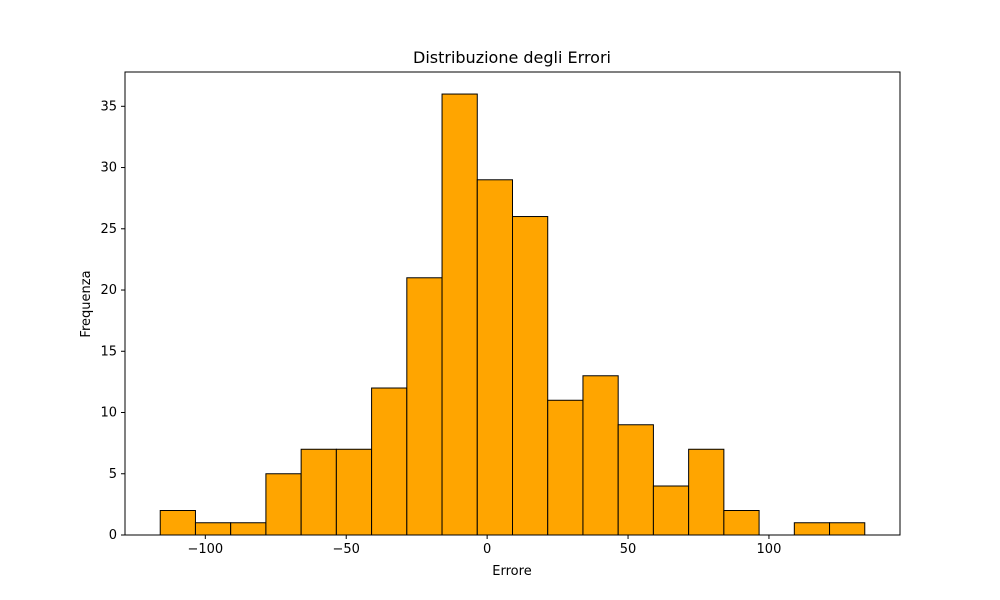 Image resolution: width=1000 pixels, height=600 pixels. What do you see at coordinates (205, 549) in the screenshot?
I see `x-tick-label: −100` at bounding box center [205, 549].